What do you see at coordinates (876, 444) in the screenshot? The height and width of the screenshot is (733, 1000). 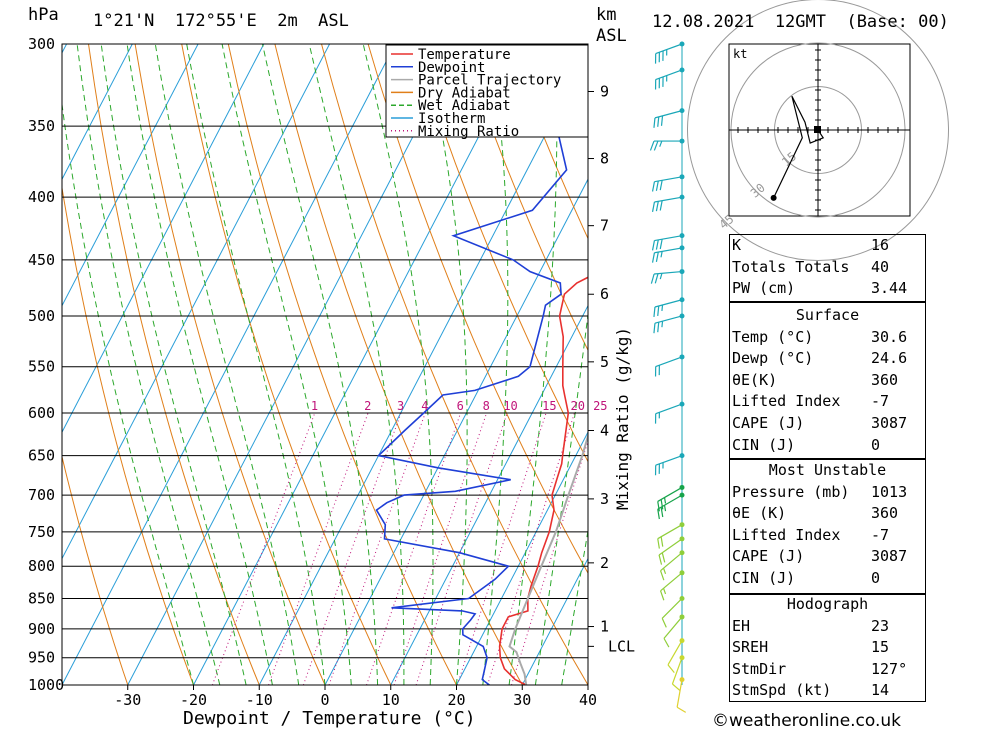 I see `surface-value: 0` at bounding box center [876, 444].